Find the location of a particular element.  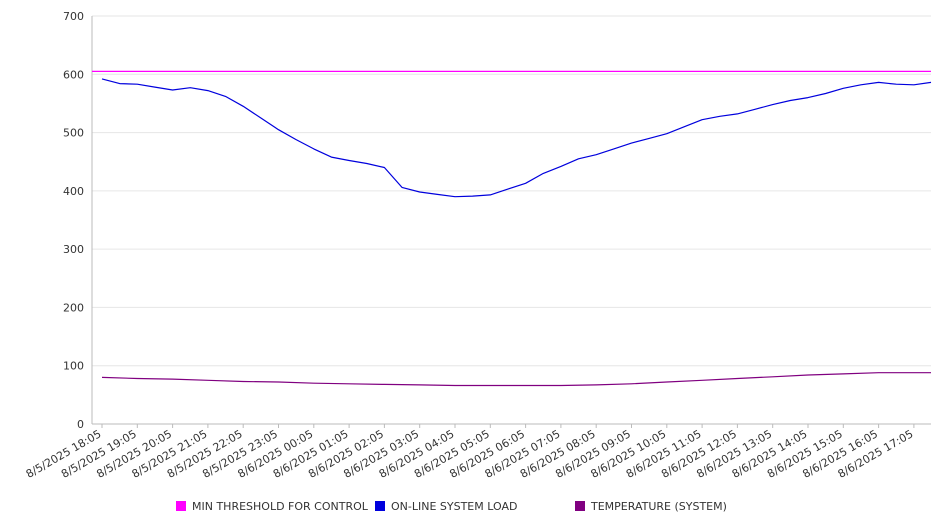

y-tick-label: 100 is located at coordinates (73, 366).